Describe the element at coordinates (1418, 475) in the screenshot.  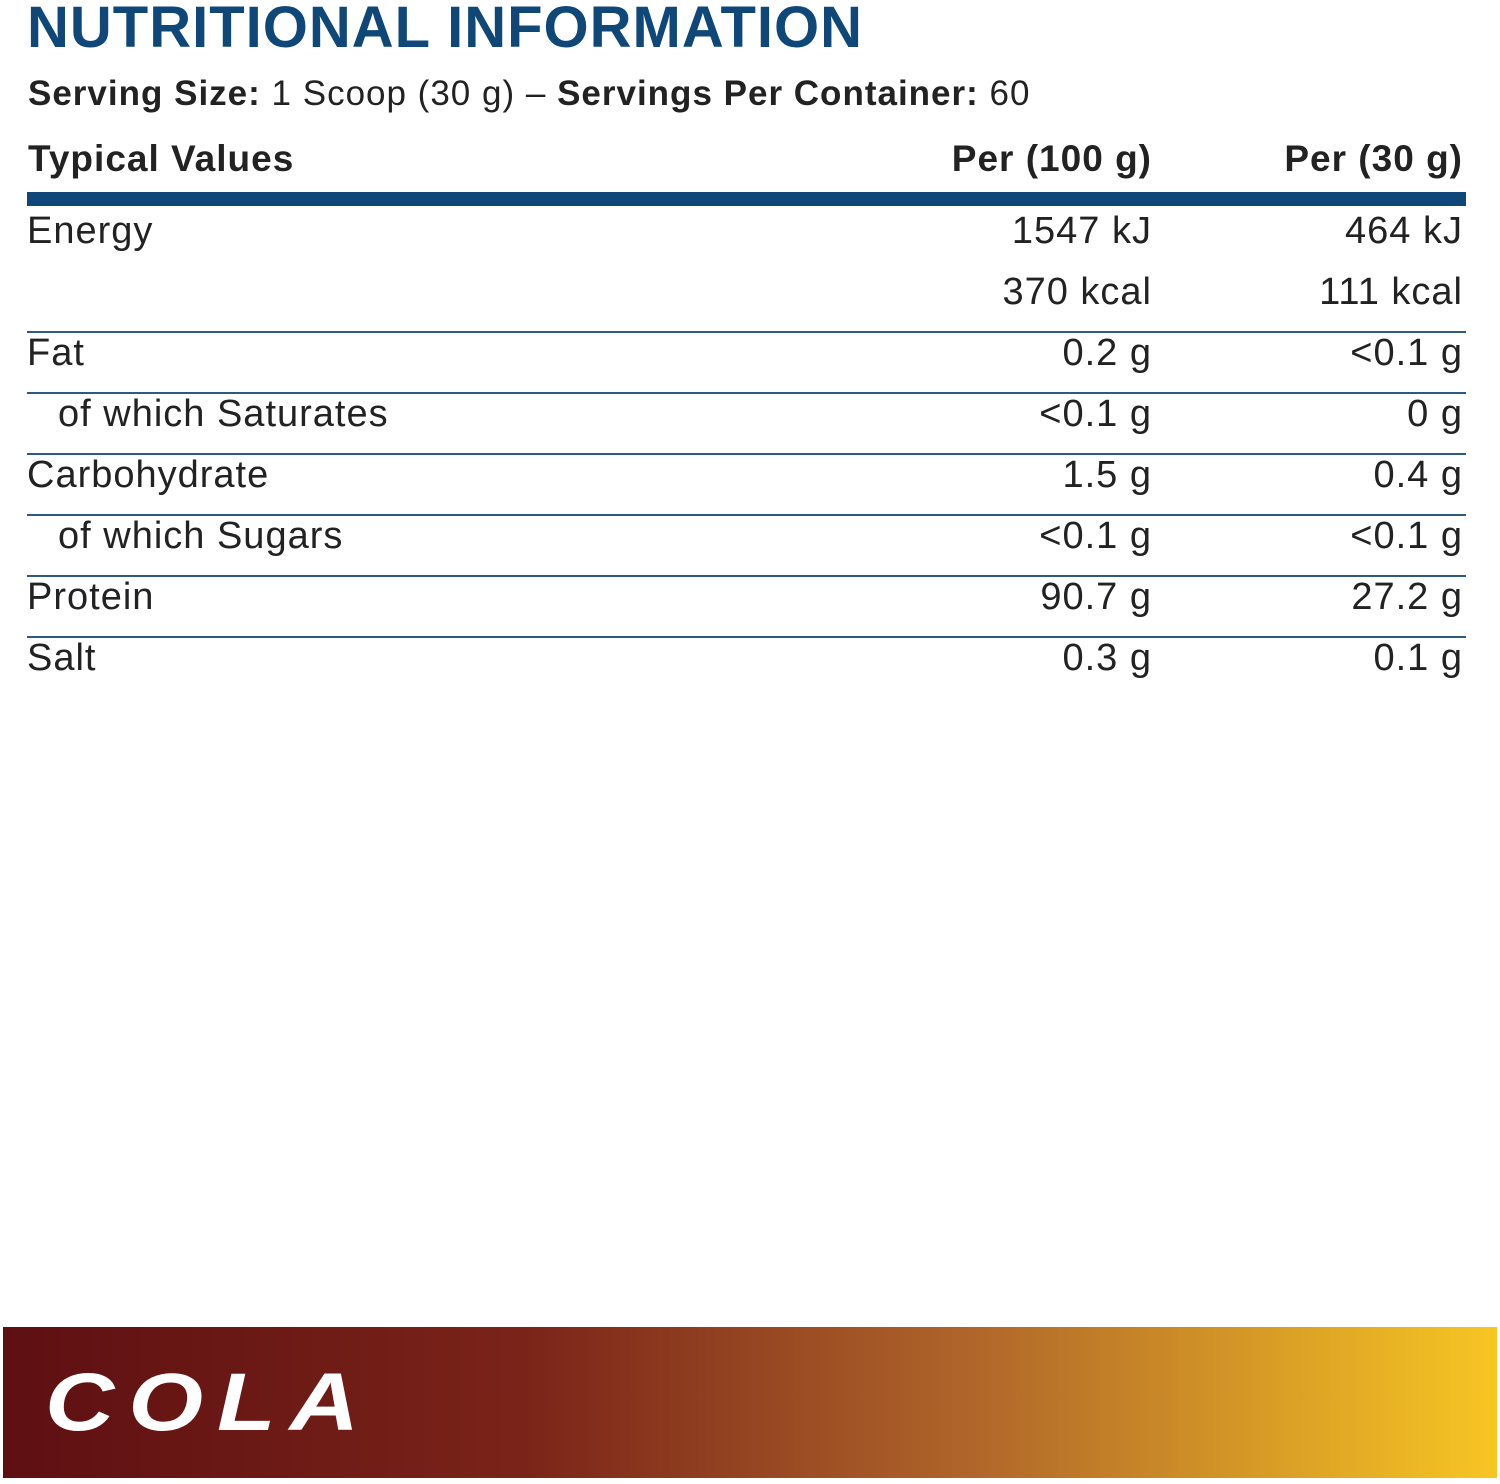
I see `value-per-serving: 0.4 g` at that location.